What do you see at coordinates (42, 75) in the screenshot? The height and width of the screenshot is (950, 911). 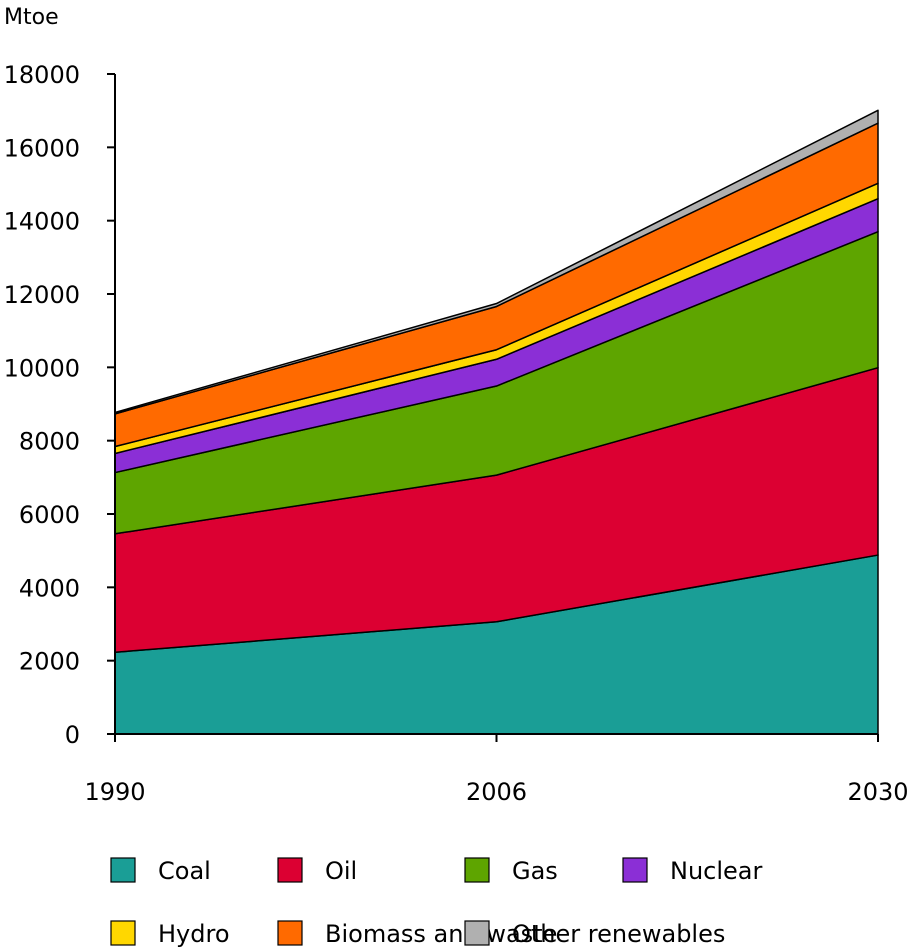 I see `y-tick-label: 18000` at bounding box center [42, 75].